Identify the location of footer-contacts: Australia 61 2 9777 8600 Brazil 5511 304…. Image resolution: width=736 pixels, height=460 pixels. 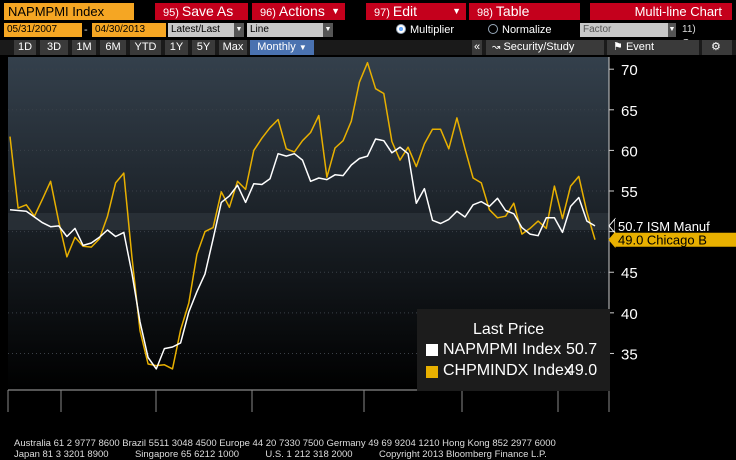
(285, 443).